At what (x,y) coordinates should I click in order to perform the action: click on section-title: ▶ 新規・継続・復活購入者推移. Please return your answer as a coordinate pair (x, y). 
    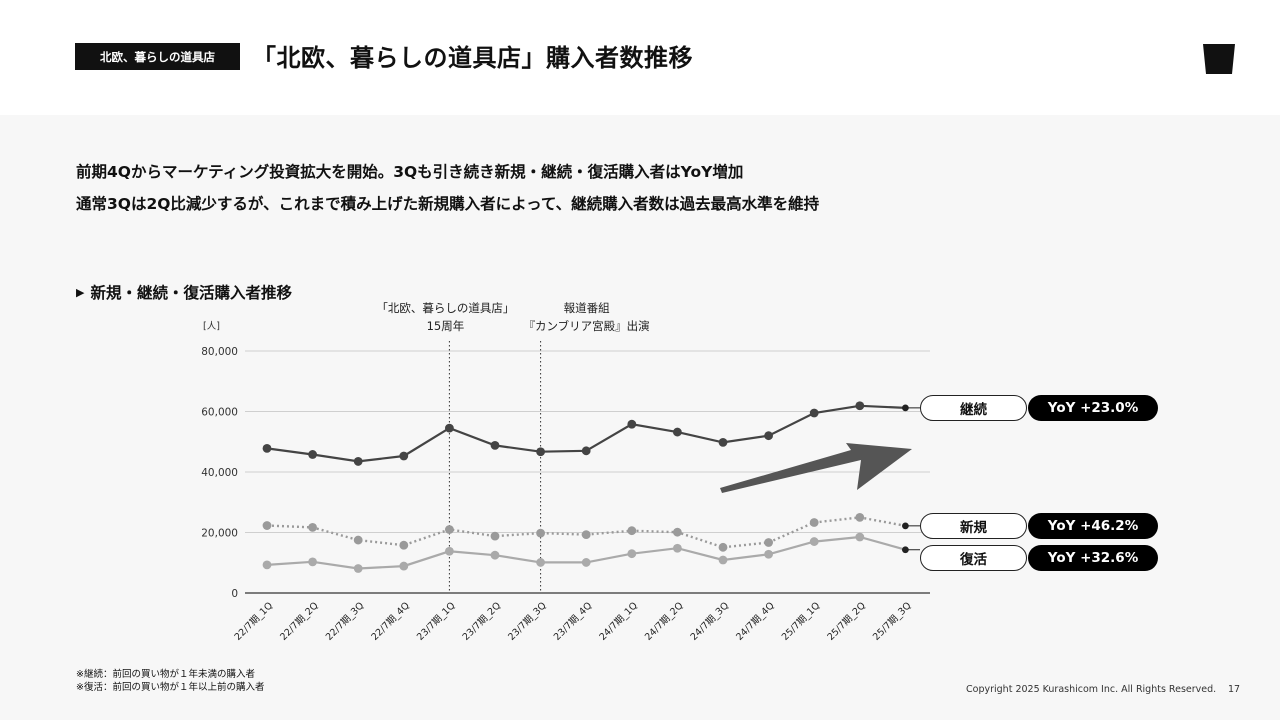
    Looking at the image, I should click on (184, 292).